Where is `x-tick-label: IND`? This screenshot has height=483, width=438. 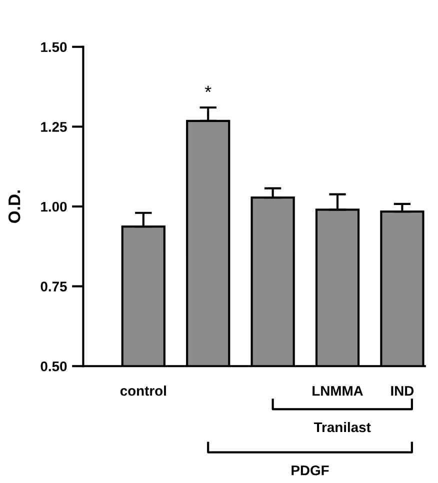 x-tick-label: IND is located at coordinates (402, 391).